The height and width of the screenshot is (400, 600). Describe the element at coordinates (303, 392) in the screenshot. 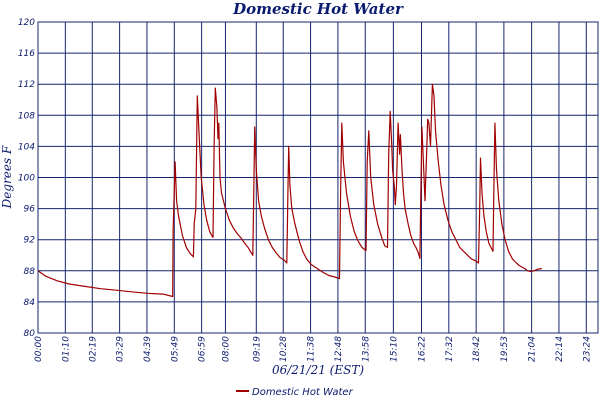

I see `legend-label: Domestic Hot Water` at that location.